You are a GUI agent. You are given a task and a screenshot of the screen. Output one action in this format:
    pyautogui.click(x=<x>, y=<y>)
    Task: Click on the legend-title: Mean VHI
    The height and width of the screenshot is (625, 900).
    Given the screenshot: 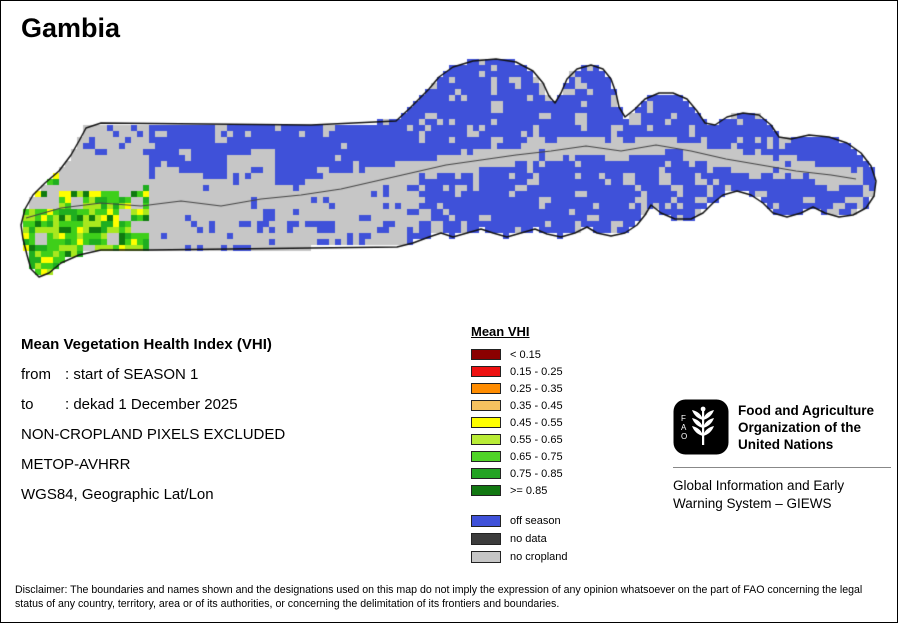 What is the action you would take?
    pyautogui.click(x=500, y=331)
    